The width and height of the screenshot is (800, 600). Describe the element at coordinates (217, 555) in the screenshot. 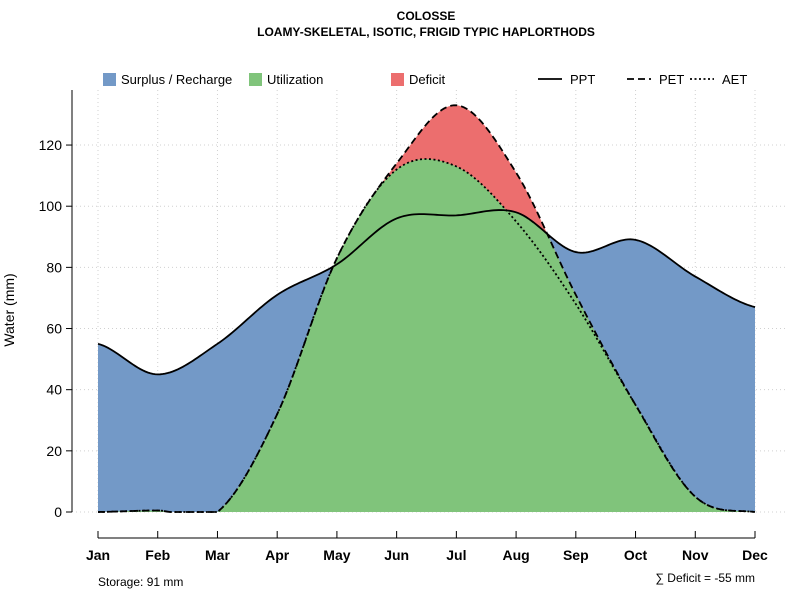

I see `x-tick-label-mar: Mar` at that location.